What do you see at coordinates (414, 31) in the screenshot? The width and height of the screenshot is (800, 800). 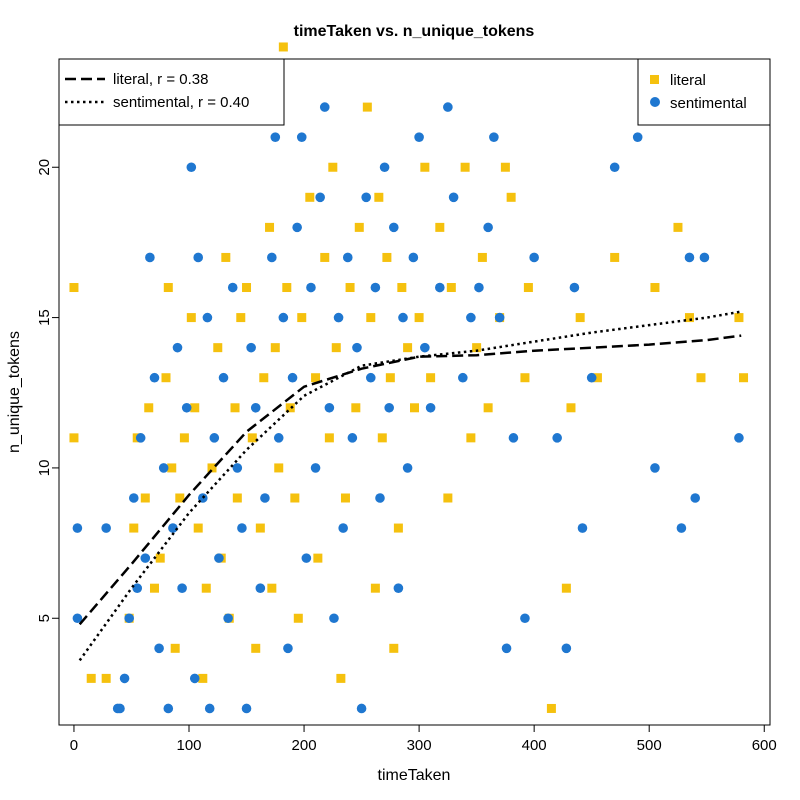 I see `chart-title: timeTaken vs. n_unique_tokens` at bounding box center [414, 31].